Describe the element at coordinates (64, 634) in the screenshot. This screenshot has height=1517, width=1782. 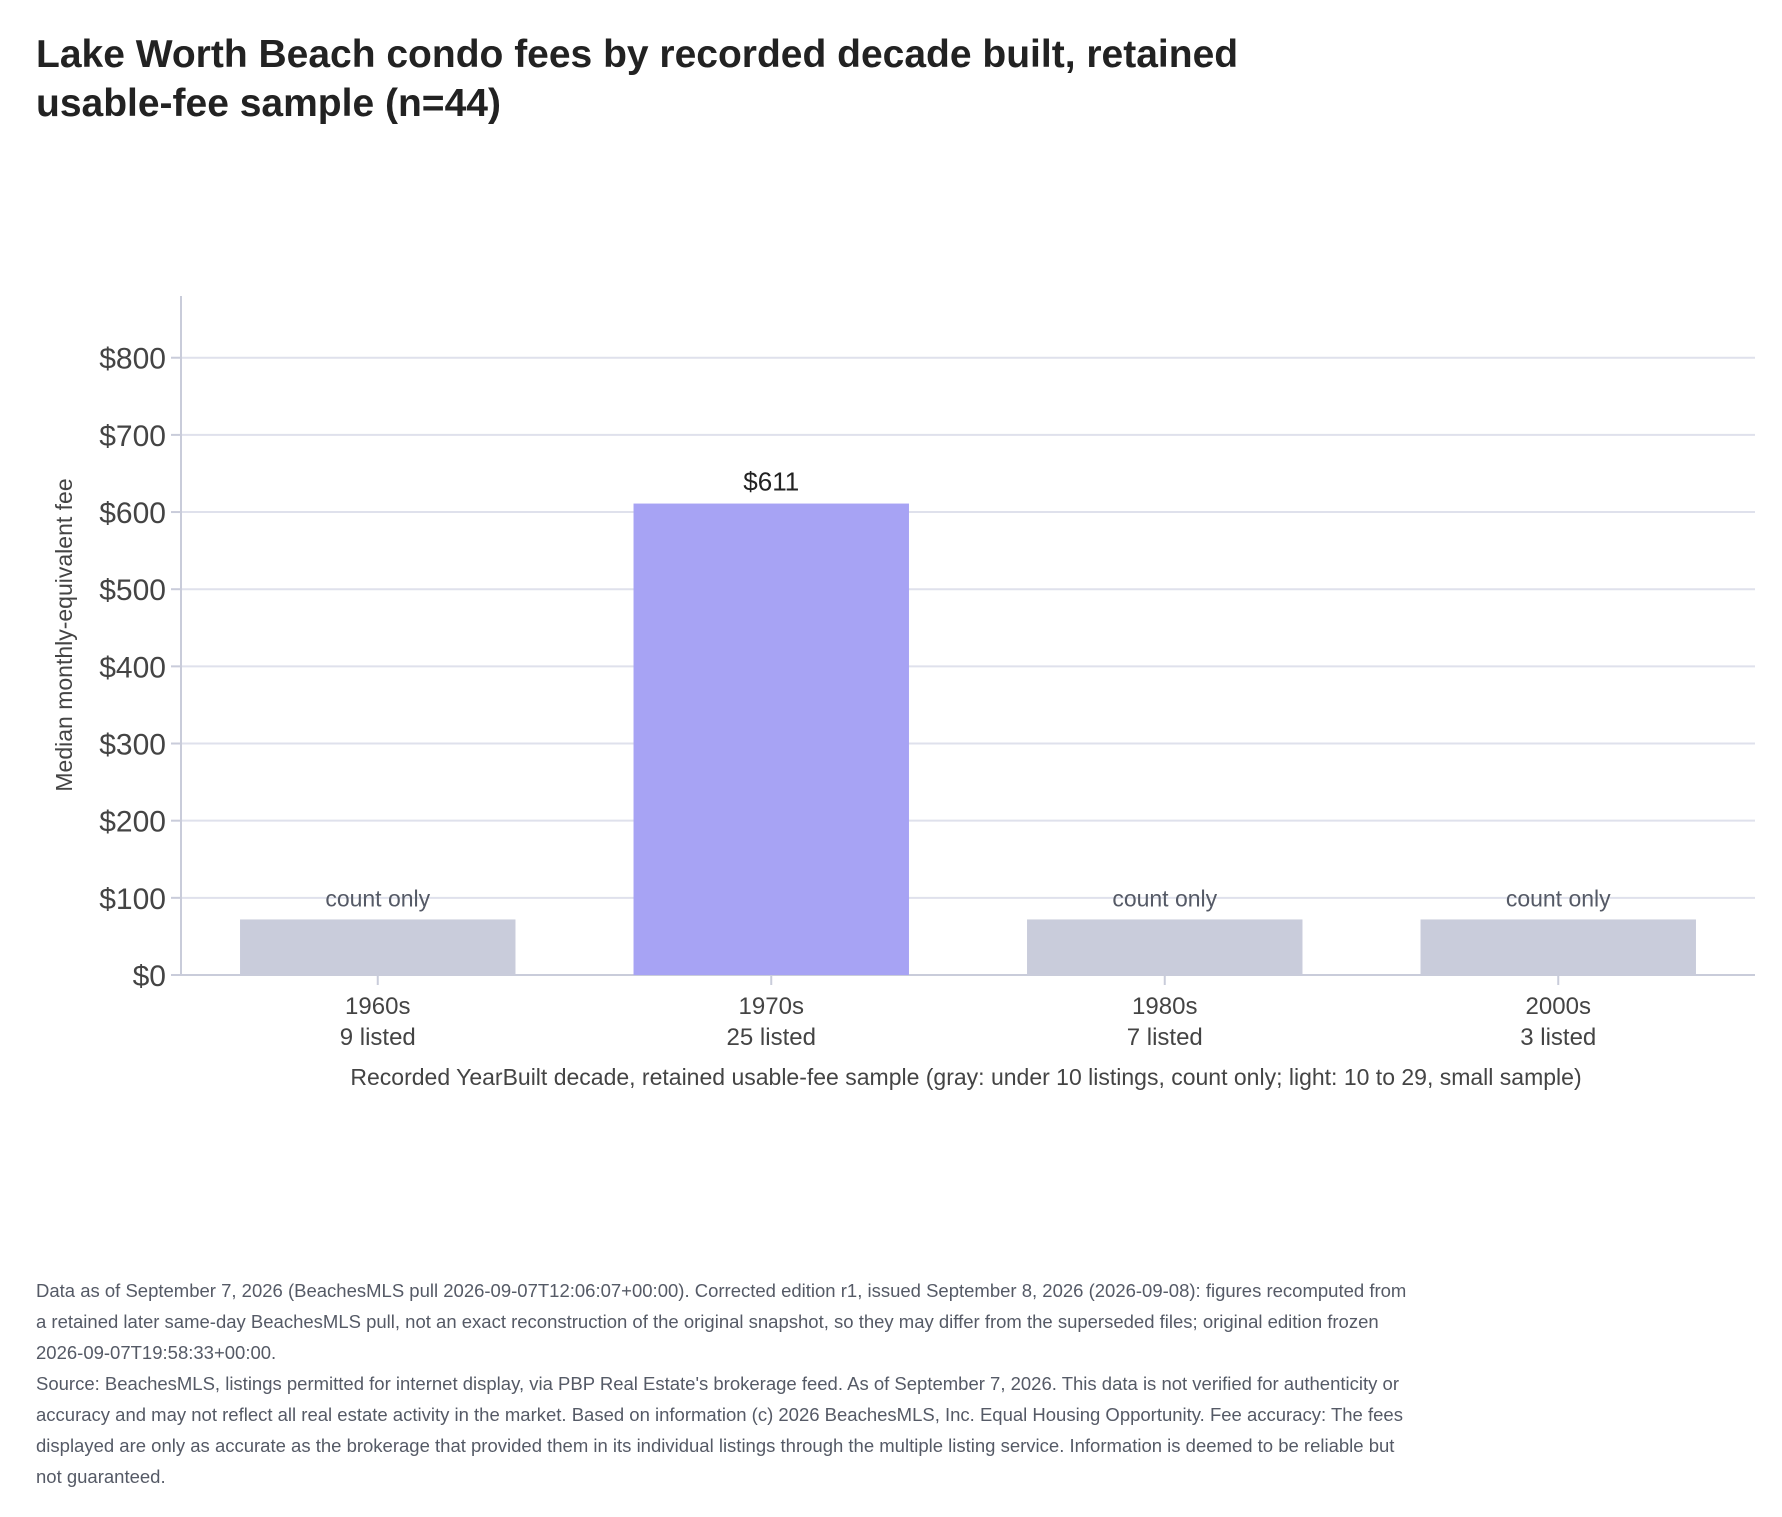
I see `y-axis-title: Median monthly-equivalent fee` at that location.